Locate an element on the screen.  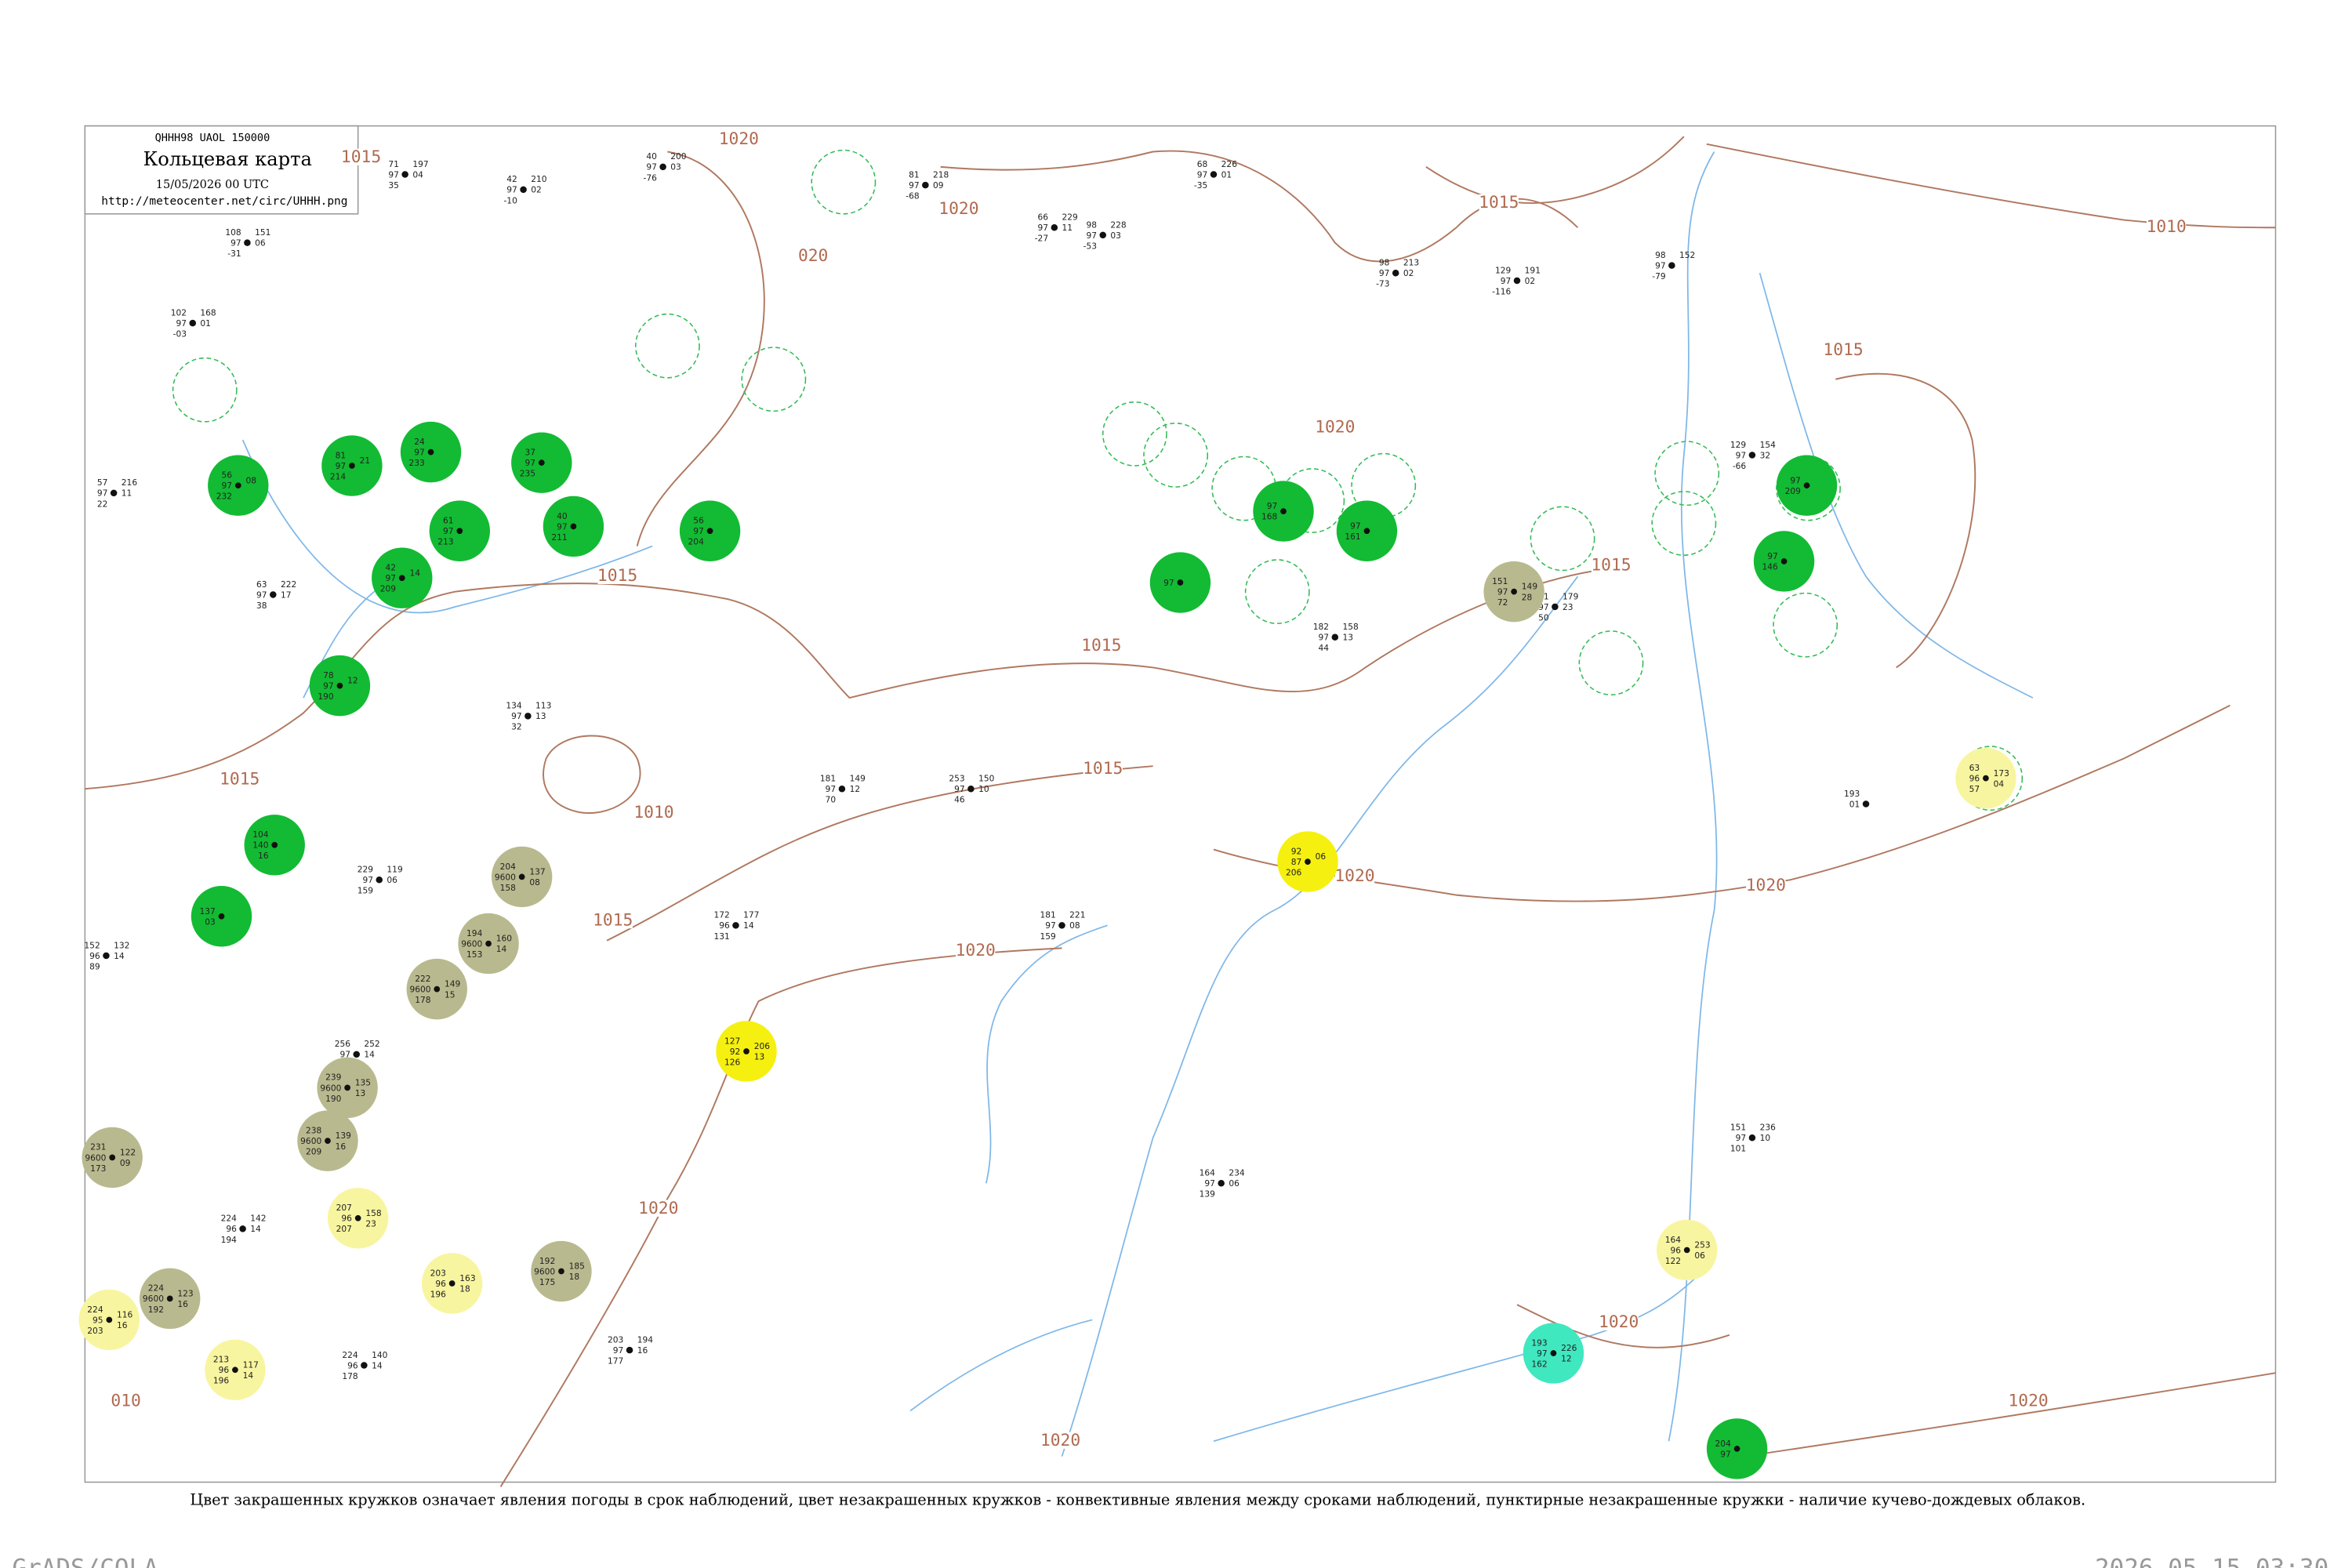
station-value: -10 is located at coordinates (510, 200).